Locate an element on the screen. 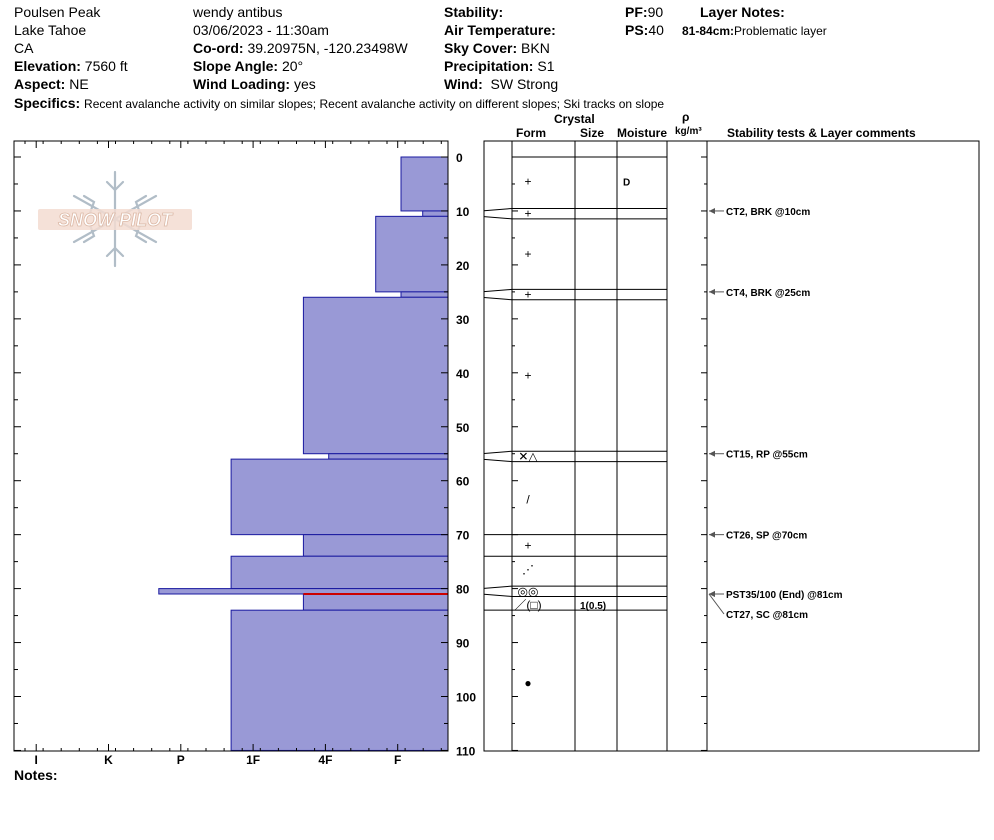 The width and height of the screenshot is (994, 840). crystal-form-symbol: ／(□) is located at coordinates (527, 605).